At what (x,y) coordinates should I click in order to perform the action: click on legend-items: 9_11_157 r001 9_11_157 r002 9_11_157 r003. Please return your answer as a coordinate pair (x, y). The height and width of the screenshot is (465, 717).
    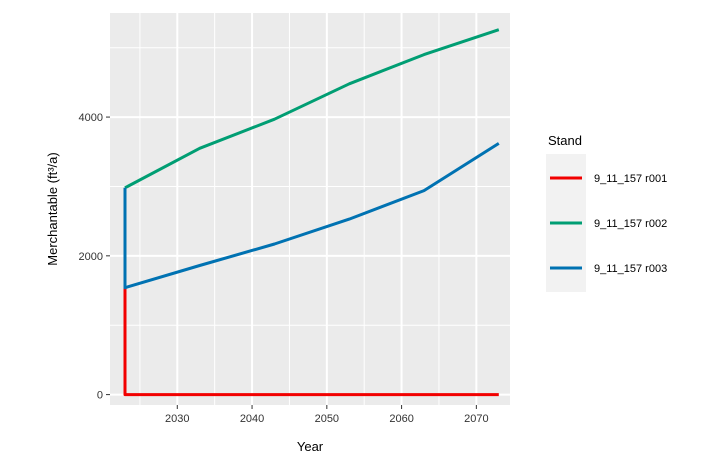
    Looking at the image, I should click on (608, 224).